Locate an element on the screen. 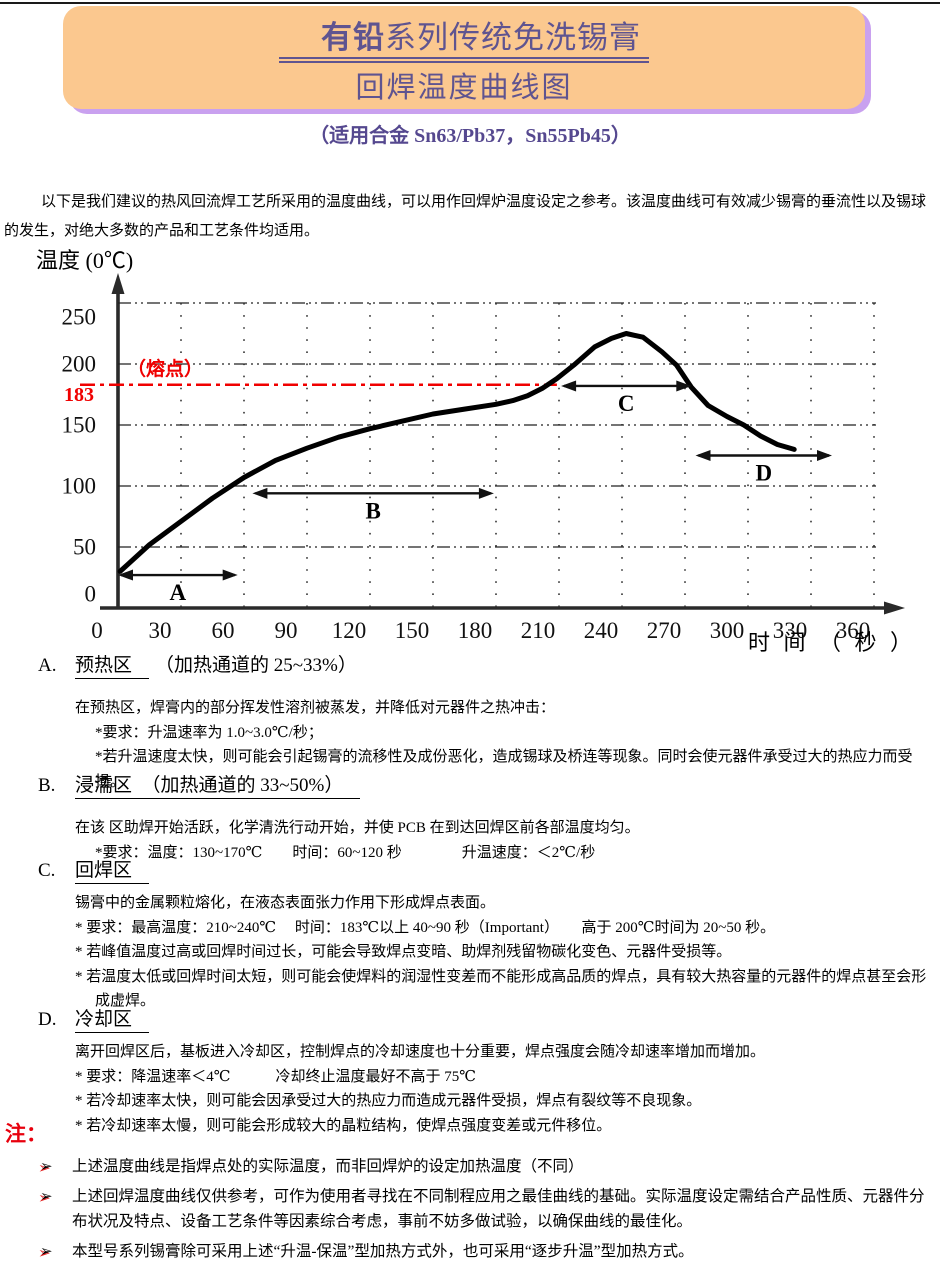  section-b-line: *要求：温度：130~170℃ 时间：60~120 秒 升温速度：＜2℃/秒 is located at coordinates (345, 852).